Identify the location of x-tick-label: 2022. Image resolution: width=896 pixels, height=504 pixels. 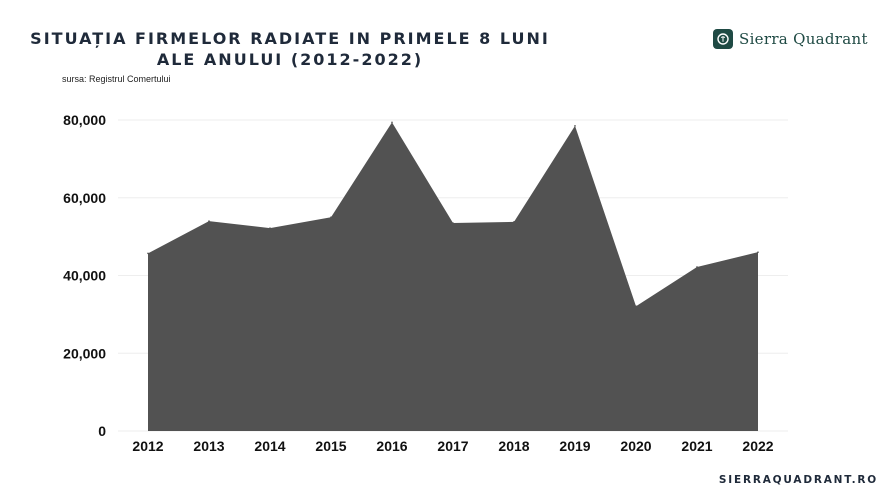
(757, 446).